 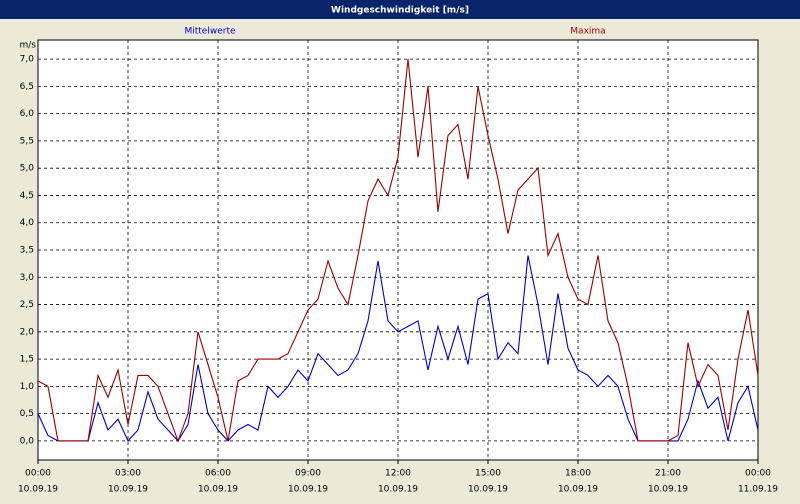 I want to click on x-tick-label: 12:00, so click(x=398, y=474).